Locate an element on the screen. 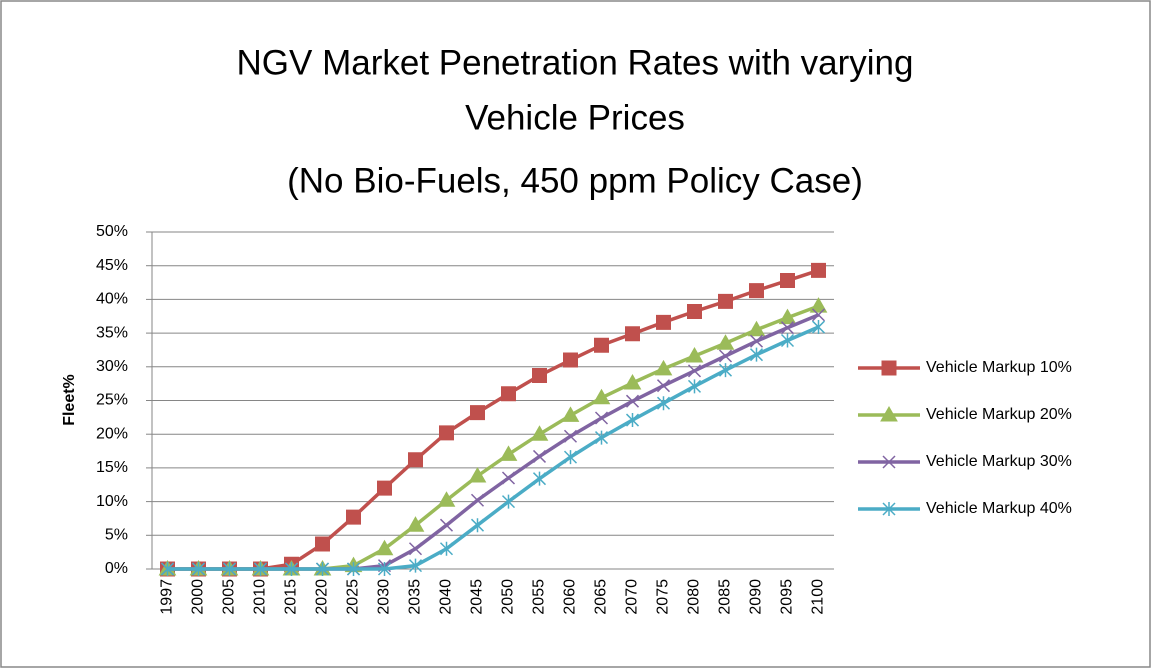  legend-label: Vehicle Markup 20% is located at coordinates (999, 414).